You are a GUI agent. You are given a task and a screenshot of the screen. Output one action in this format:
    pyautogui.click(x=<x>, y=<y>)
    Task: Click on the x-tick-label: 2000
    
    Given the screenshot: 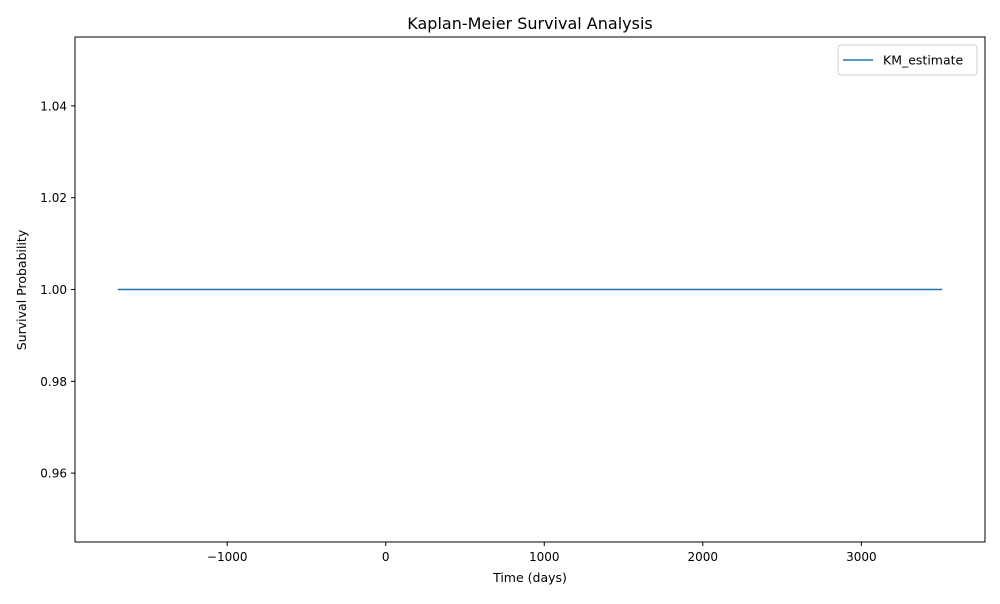 What is the action you would take?
    pyautogui.click(x=703, y=557)
    